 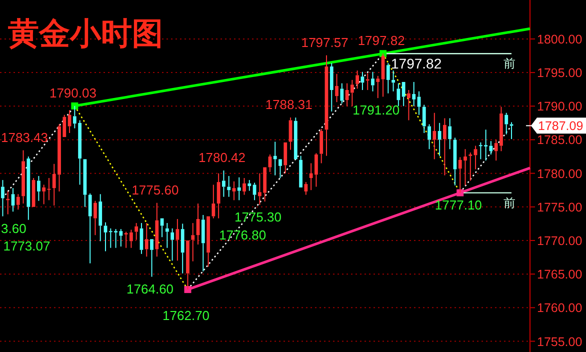 What do you see at coordinates (559, 308) in the screenshot?
I see `y-tick-label: 1760.00` at bounding box center [559, 308].